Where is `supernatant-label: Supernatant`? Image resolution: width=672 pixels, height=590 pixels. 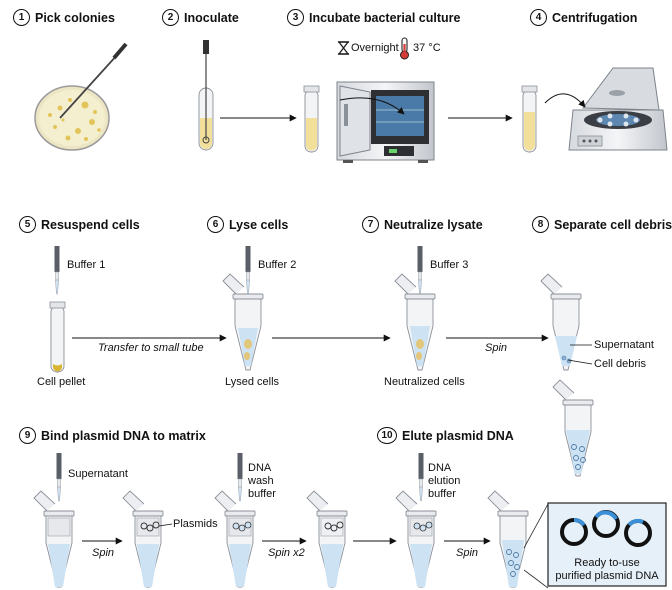
supernatant-label: Supernatant is located at coordinates (624, 345).